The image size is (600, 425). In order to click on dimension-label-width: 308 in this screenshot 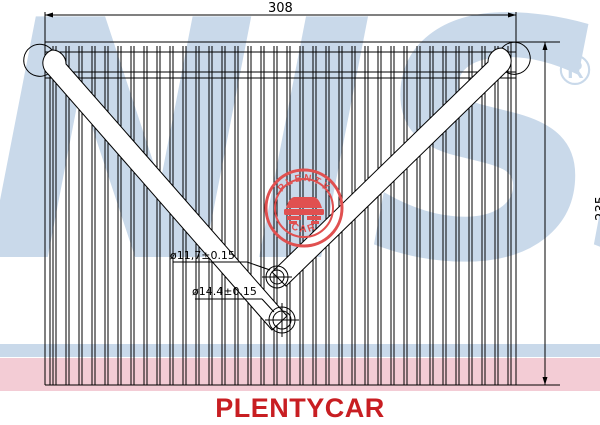, I will do `click(280, 8)`.